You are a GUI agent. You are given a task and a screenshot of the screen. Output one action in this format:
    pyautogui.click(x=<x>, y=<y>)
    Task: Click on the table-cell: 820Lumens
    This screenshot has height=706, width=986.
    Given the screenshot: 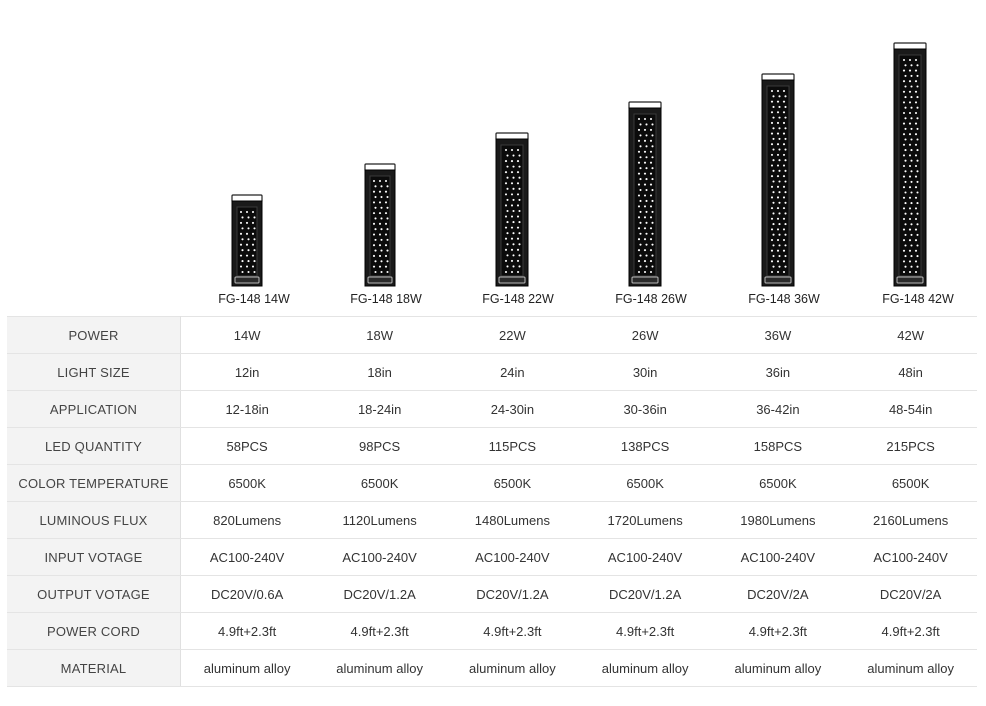 What is the action you would take?
    pyautogui.click(x=247, y=520)
    